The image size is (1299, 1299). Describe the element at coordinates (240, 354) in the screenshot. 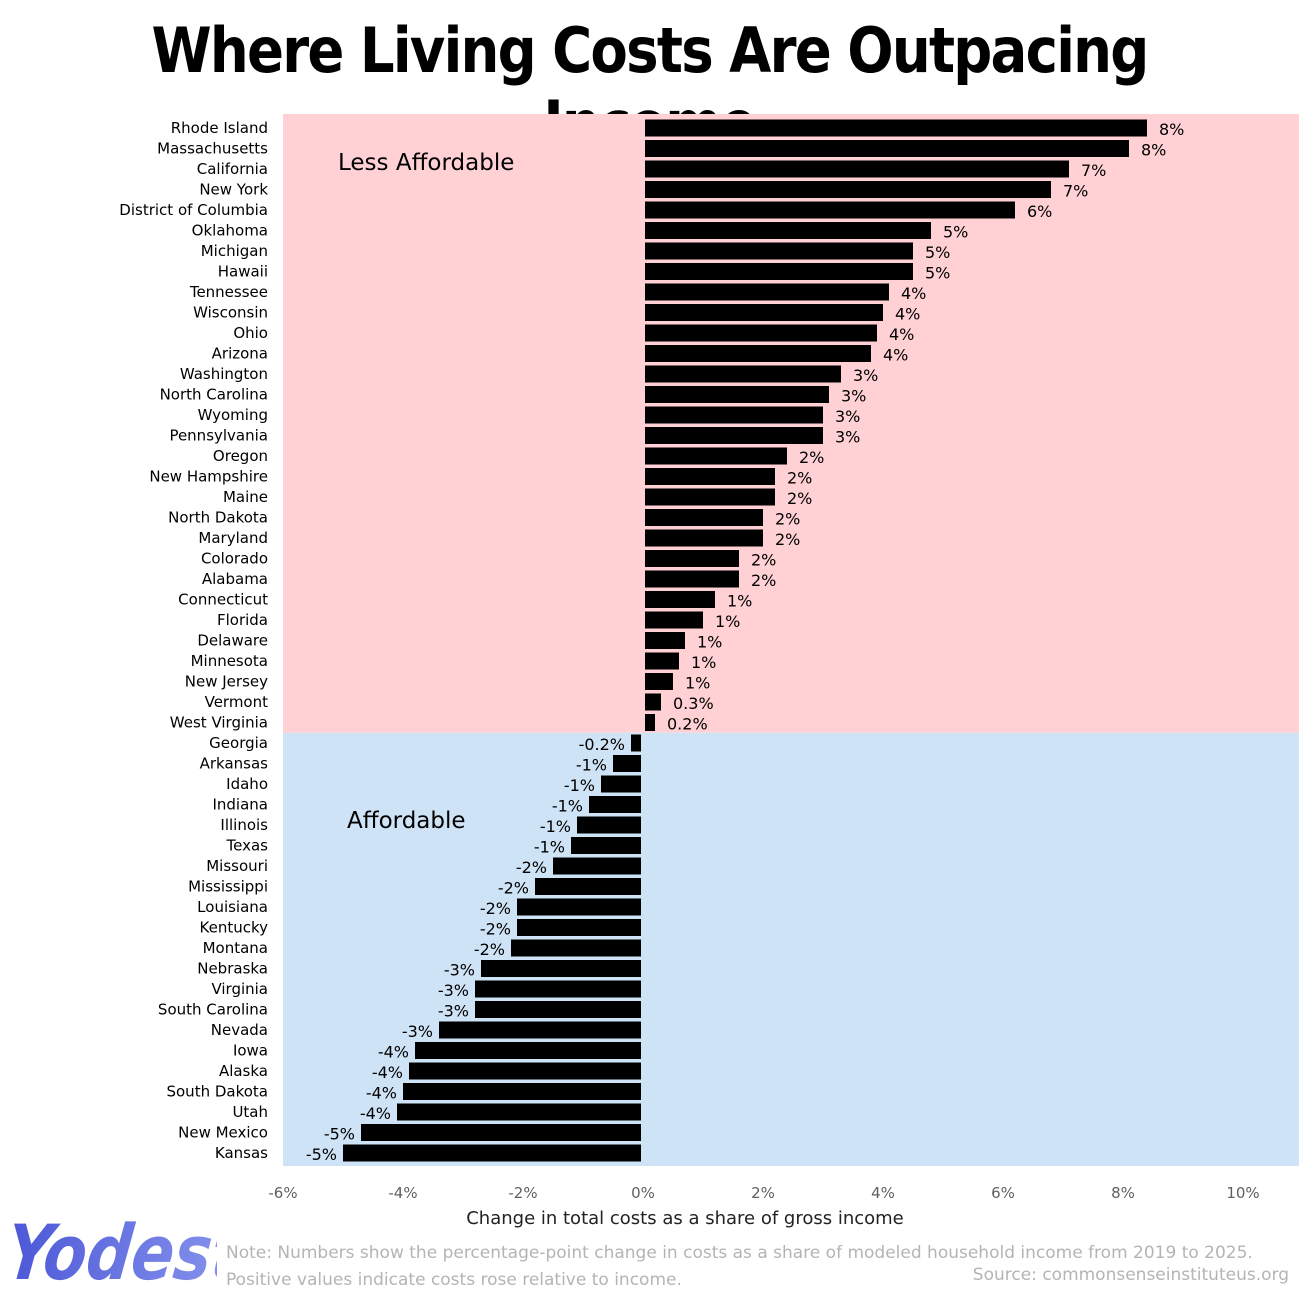

I see `category-label: Arizona` at that location.